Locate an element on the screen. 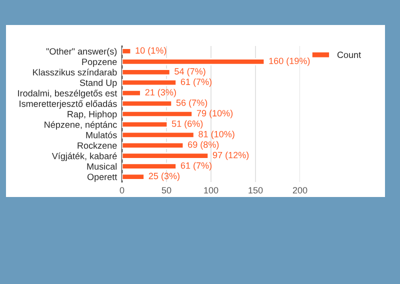 The width and height of the screenshot is (400, 284). legend-label: Count is located at coordinates (349, 55).